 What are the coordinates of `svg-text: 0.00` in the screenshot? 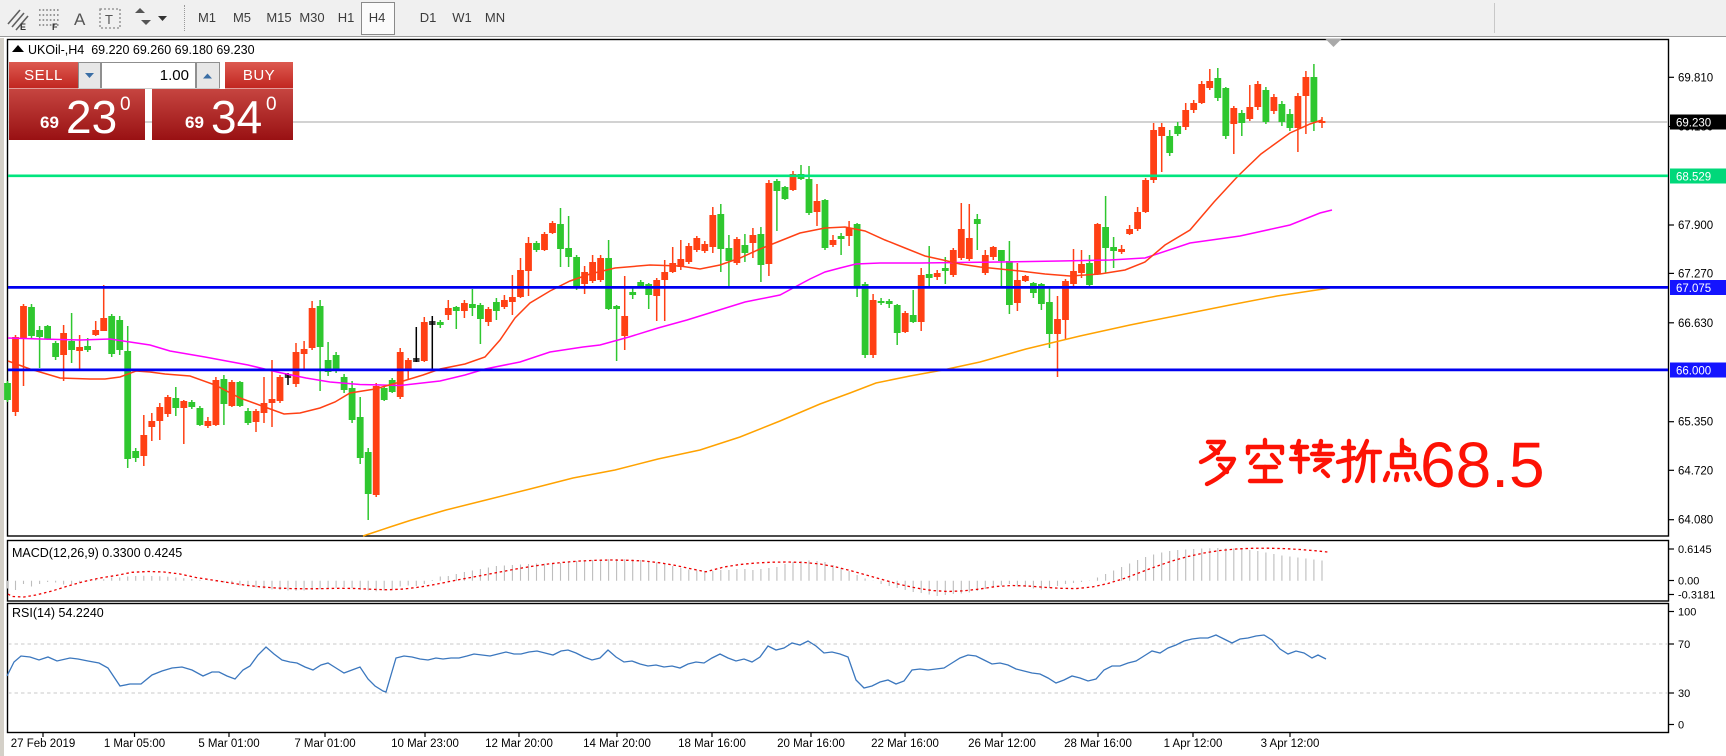 It's located at (1688, 582).